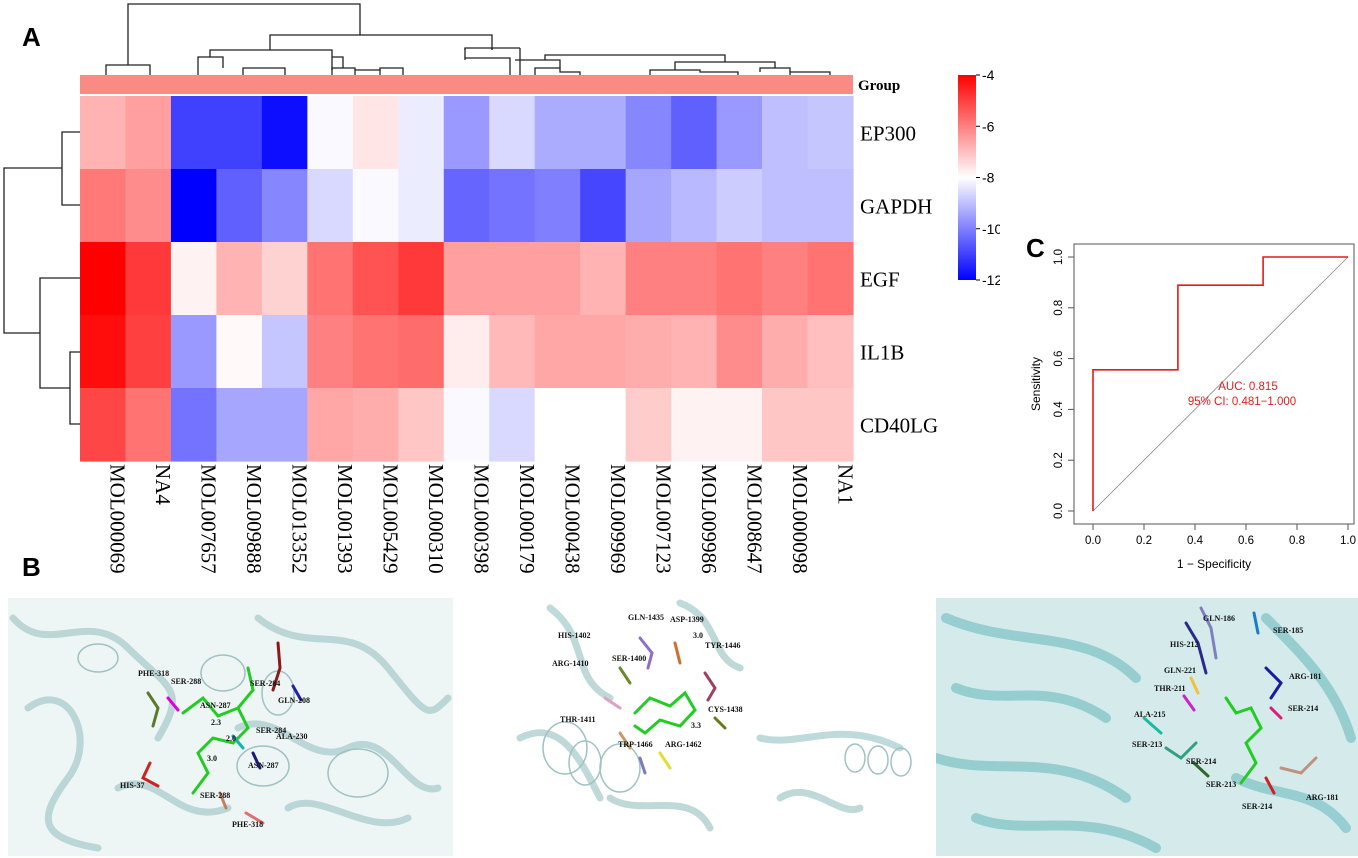 Image resolution: width=1358 pixels, height=858 pixels. What do you see at coordinates (254, 519) in the screenshot?
I see `heatmap-column-label: MOL009888` at bounding box center [254, 519].